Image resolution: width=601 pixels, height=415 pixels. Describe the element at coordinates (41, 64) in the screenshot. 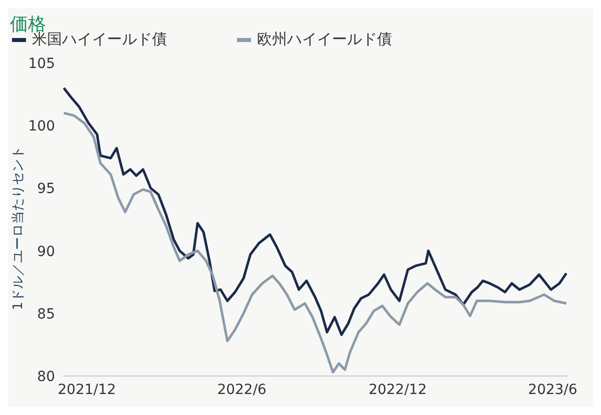

I see `y-tick-label: 105` at that location.